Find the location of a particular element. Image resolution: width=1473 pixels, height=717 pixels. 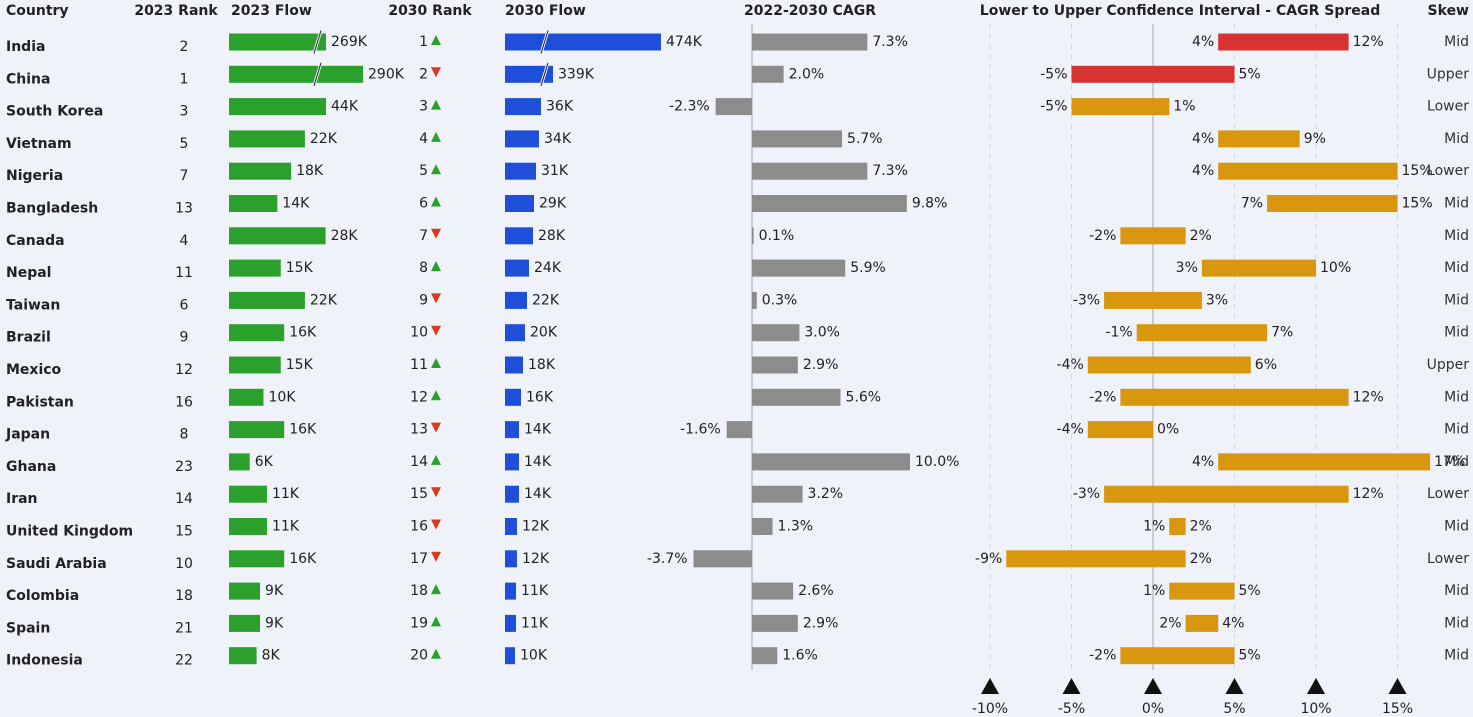

flow-2030-label: 20K is located at coordinates (544, 333).